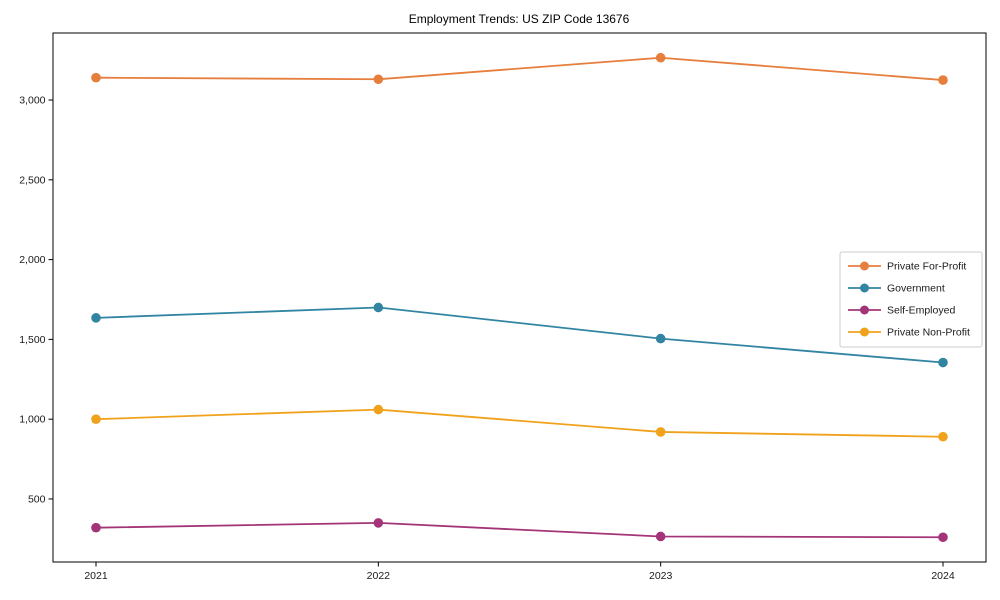 The image size is (1000, 600). What do you see at coordinates (916, 289) in the screenshot?
I see `legend-label-government: Government` at bounding box center [916, 289].